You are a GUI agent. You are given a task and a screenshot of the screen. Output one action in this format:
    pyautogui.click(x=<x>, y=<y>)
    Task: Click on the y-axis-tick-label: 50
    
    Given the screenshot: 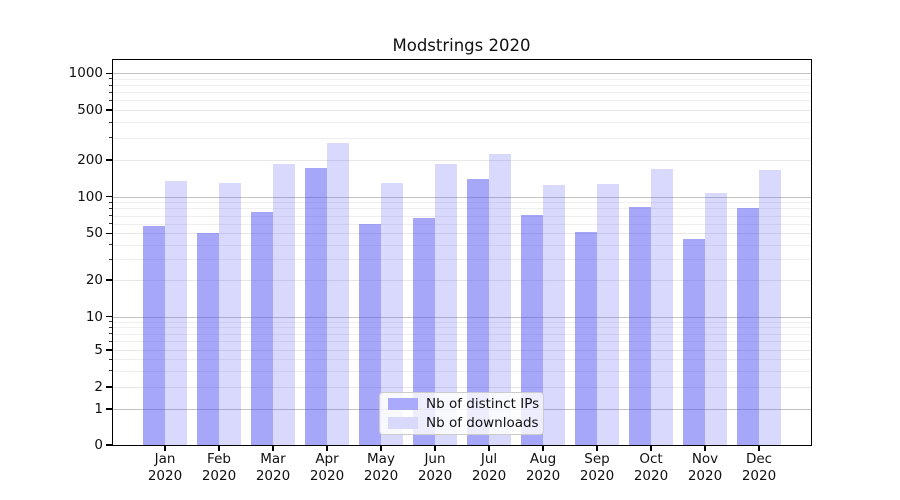 What is the action you would take?
    pyautogui.click(x=94, y=233)
    